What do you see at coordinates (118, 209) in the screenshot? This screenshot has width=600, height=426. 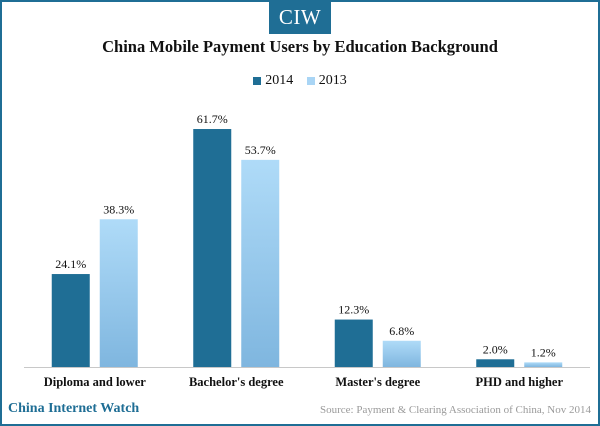 I see `data-label-2013-0: 38.3%` at bounding box center [118, 209].